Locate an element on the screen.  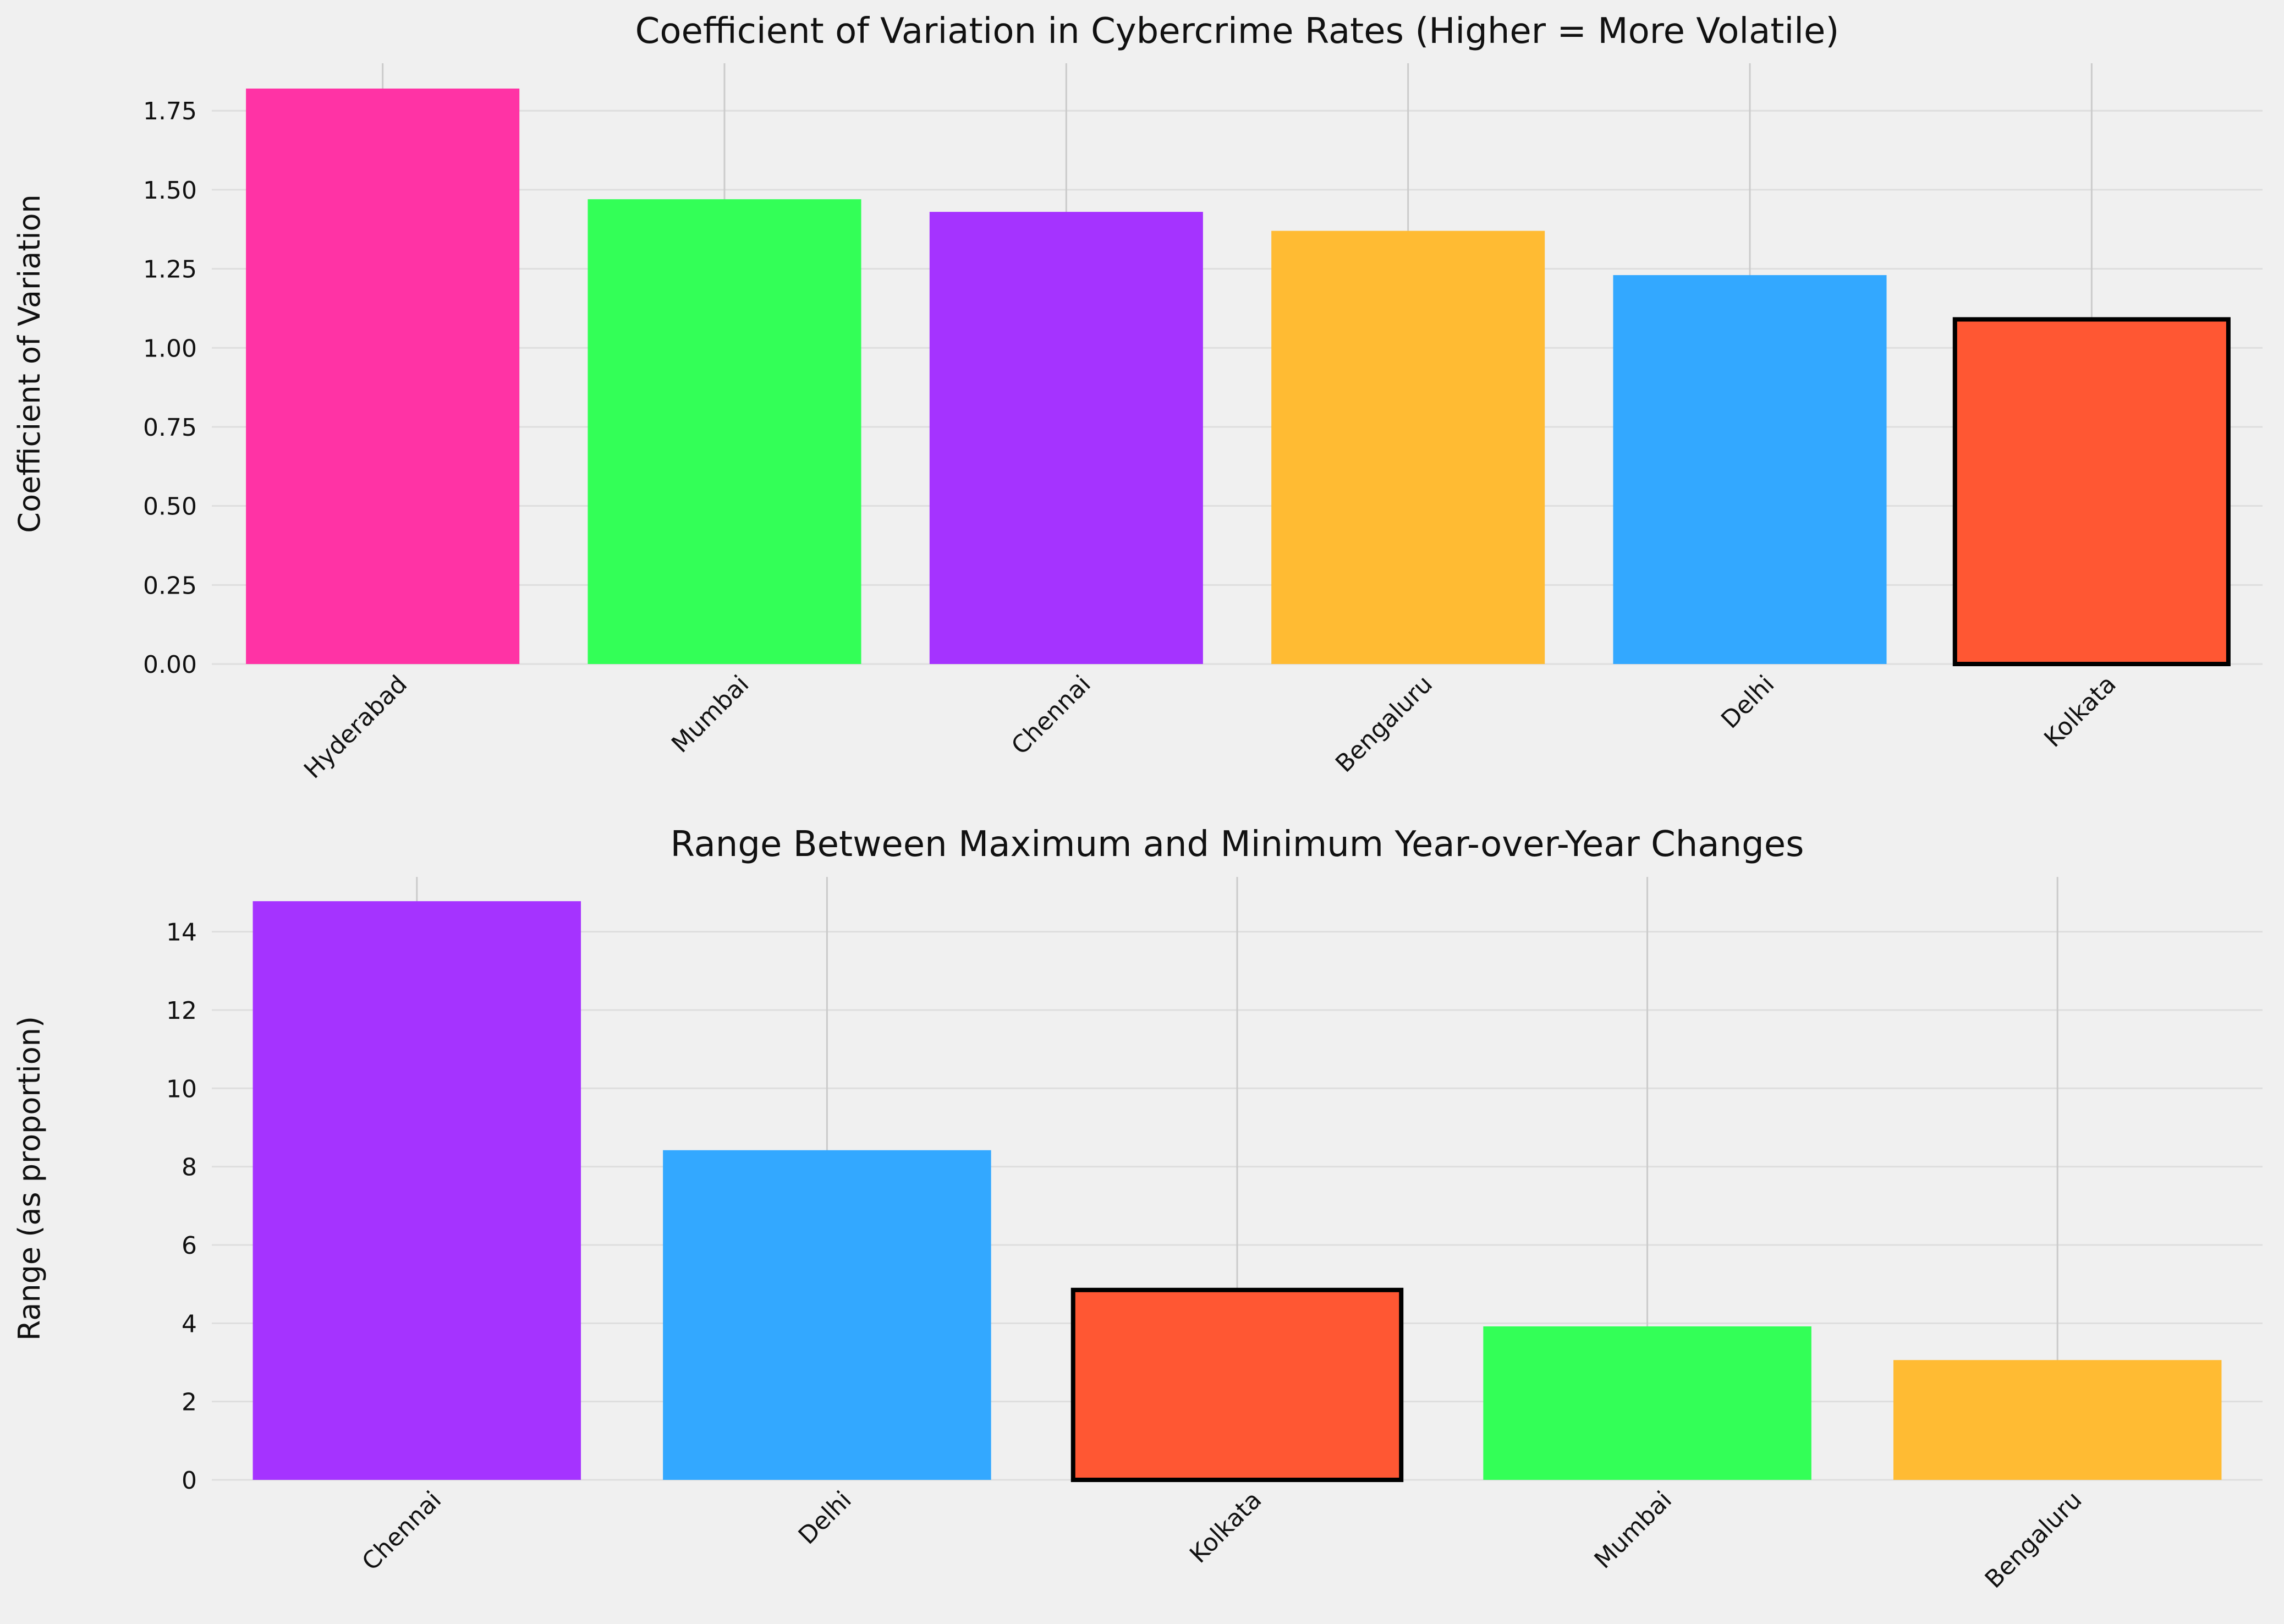
y-tick-label: 0.75 is located at coordinates (170, 428).